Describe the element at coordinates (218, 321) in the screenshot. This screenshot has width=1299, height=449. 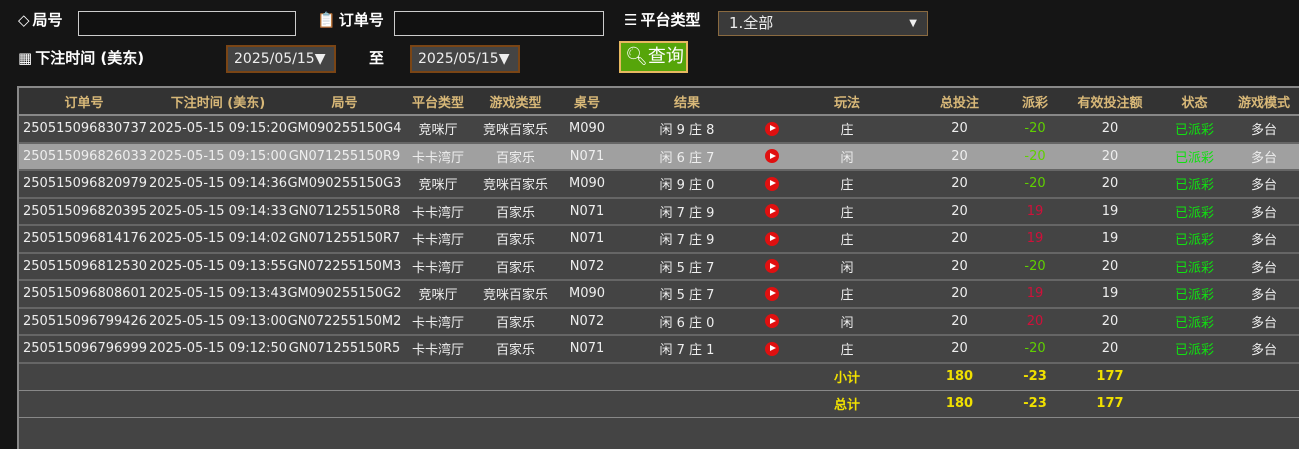
I see `bet-time-cell: 2025-05-15 09:13:00` at that location.